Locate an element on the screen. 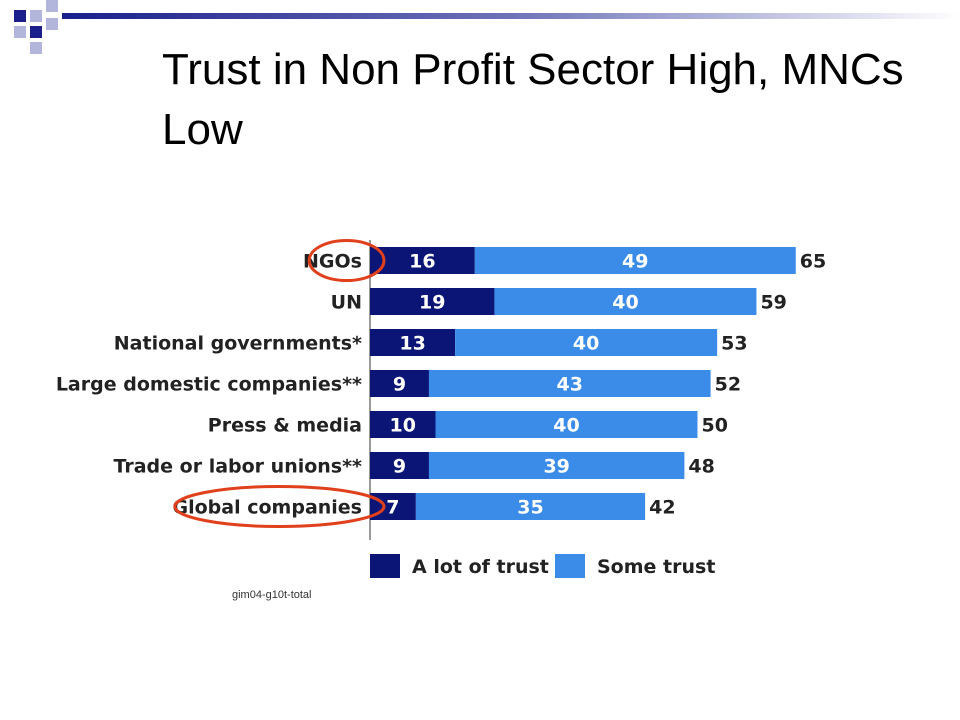 The width and height of the screenshot is (960, 720). bar-a-lot-of-trust-global-companies is located at coordinates (393, 506).